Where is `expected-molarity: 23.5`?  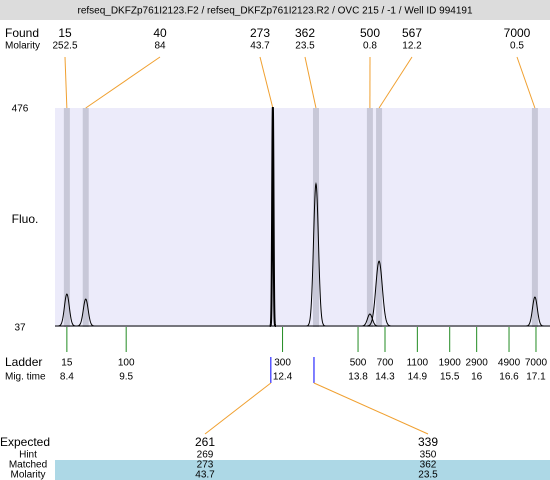 expected-molarity: 23.5 is located at coordinates (428, 475).